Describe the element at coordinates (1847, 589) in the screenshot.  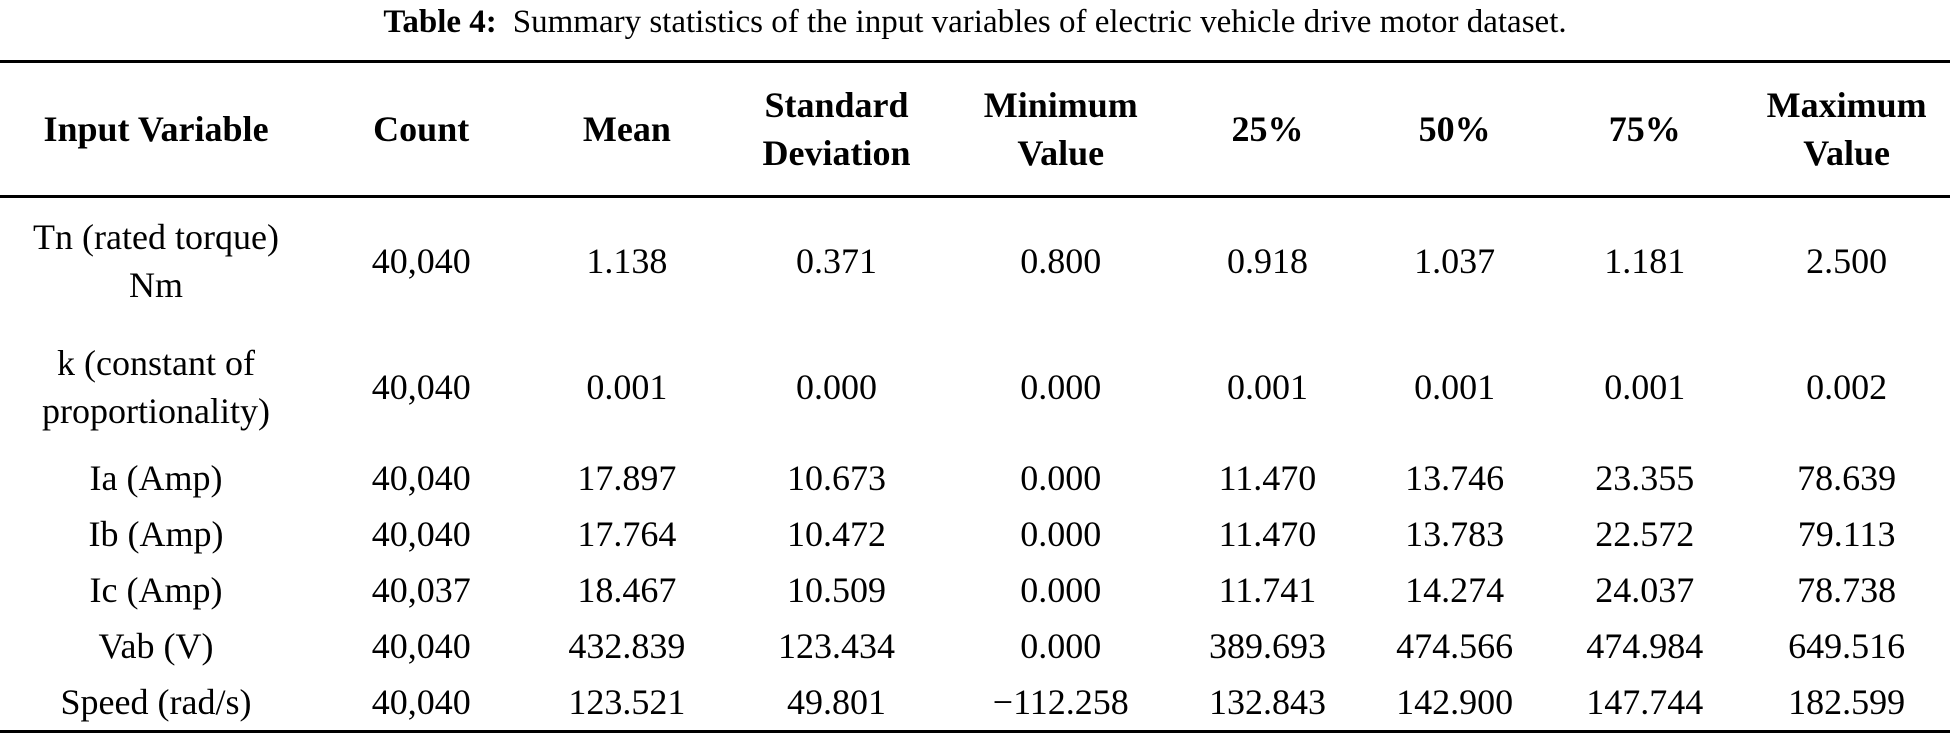
I see `cell-max: 78.738` at that location.